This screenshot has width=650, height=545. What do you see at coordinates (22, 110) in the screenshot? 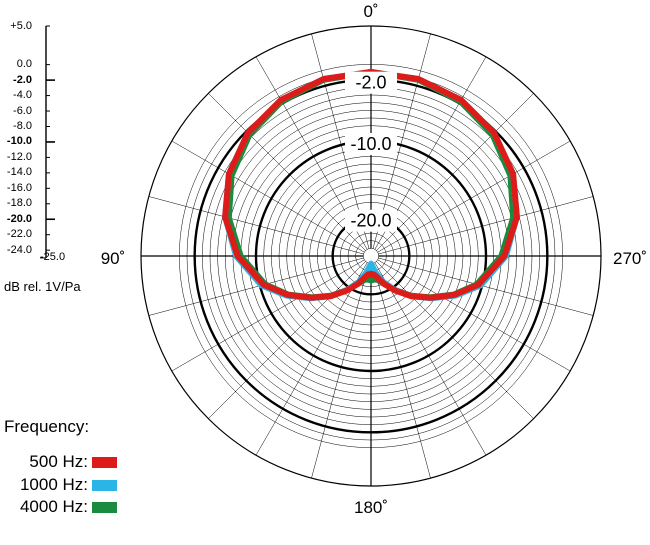
I see `scale-tick-label: -6.0` at bounding box center [22, 110].